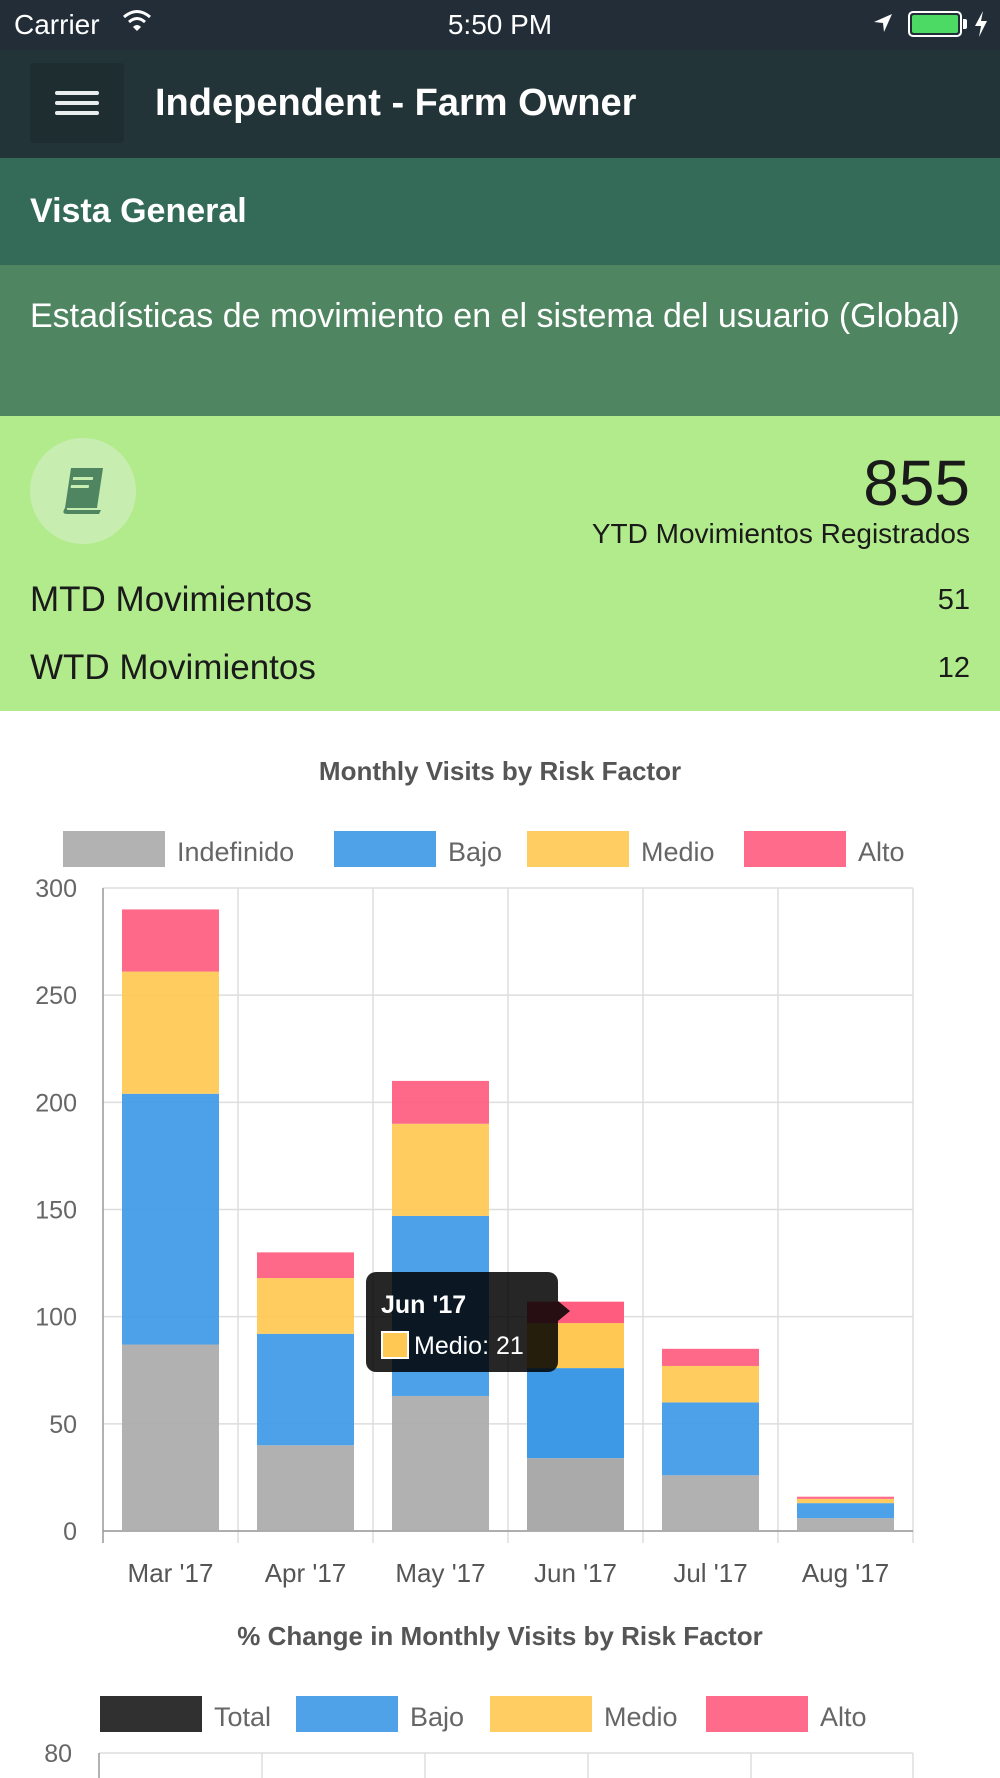 The width and height of the screenshot is (1000, 1778). I want to click on battery-icon, so click(935, 24).